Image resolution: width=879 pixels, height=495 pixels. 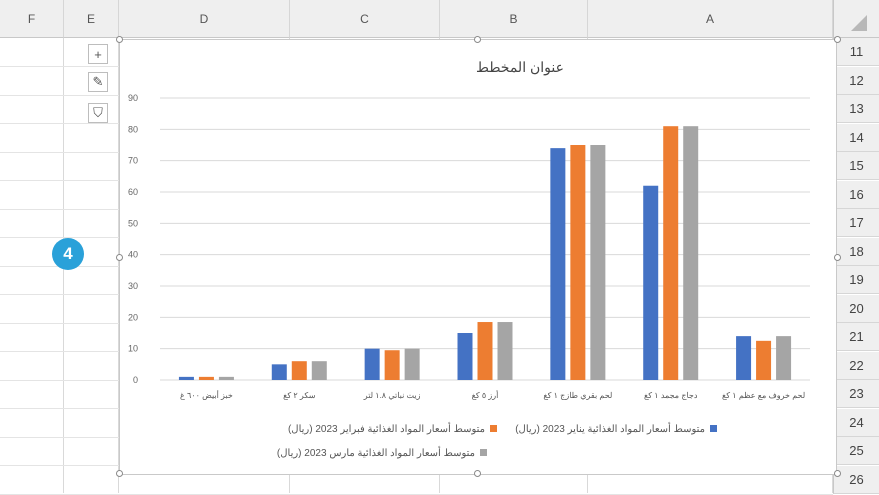 I want to click on column-header: A, so click(x=710, y=19).